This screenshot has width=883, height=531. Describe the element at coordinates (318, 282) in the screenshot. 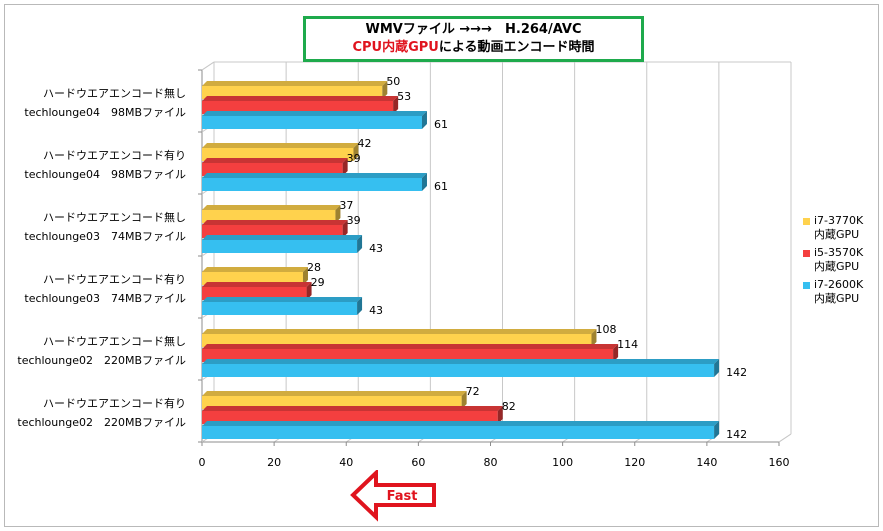

I see `data-label: 29` at that location.